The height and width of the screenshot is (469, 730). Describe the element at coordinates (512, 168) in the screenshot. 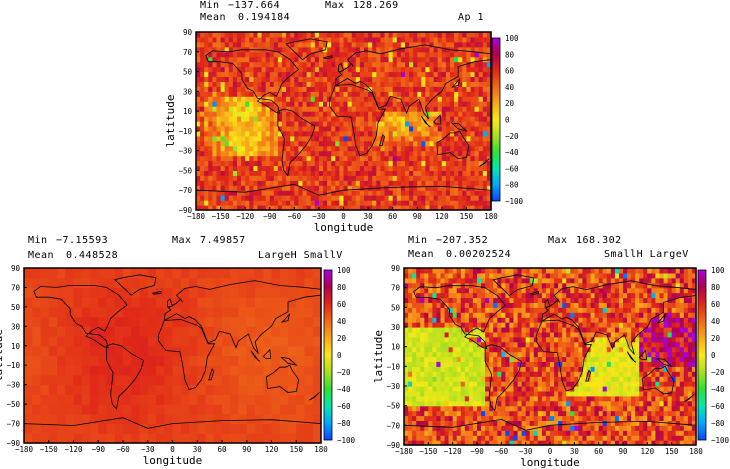

I see `colorbar-tick-label: −60` at that location.